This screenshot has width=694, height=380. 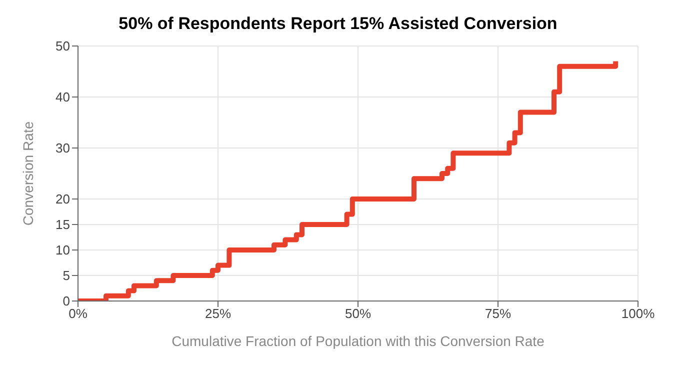 I want to click on y-tick-label: 10, so click(x=63, y=250).